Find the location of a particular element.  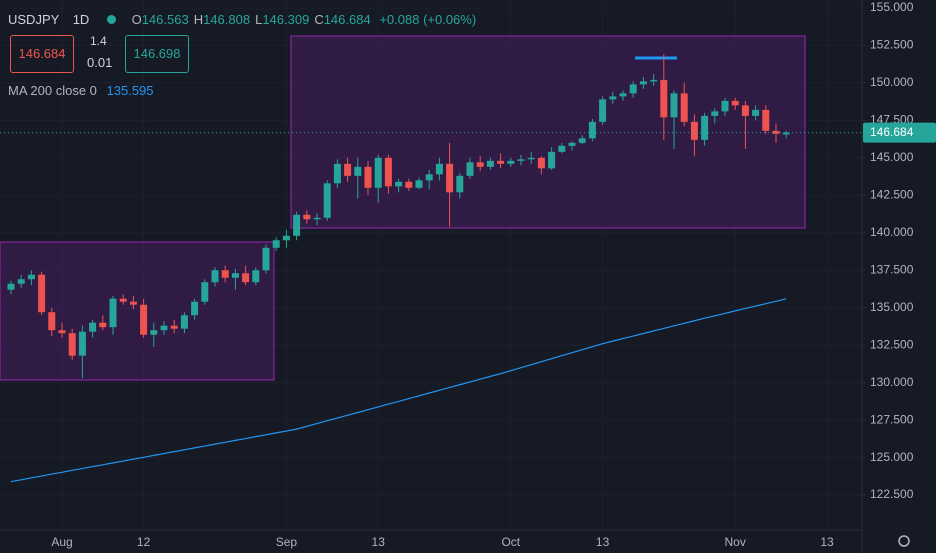

ohlc-value: 146.808 is located at coordinates (227, 19).